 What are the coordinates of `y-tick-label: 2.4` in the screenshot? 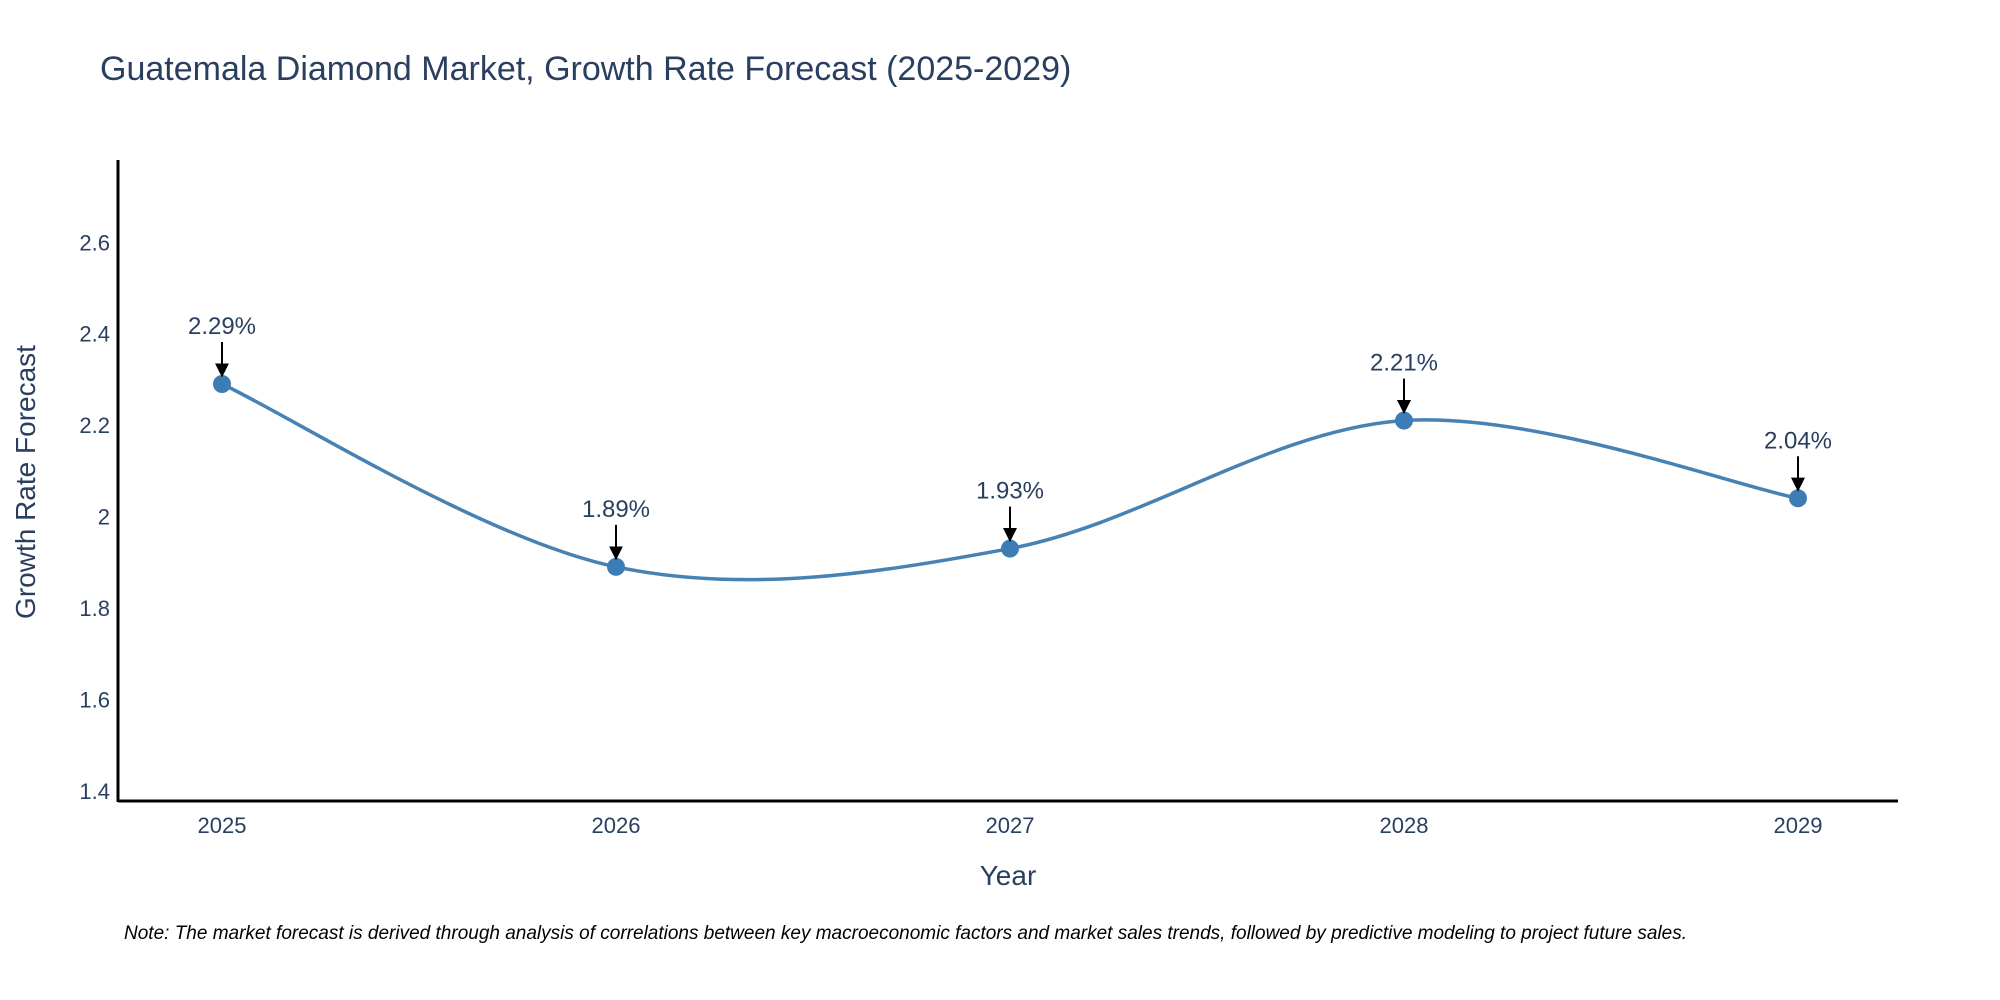 It's located at (94, 334).